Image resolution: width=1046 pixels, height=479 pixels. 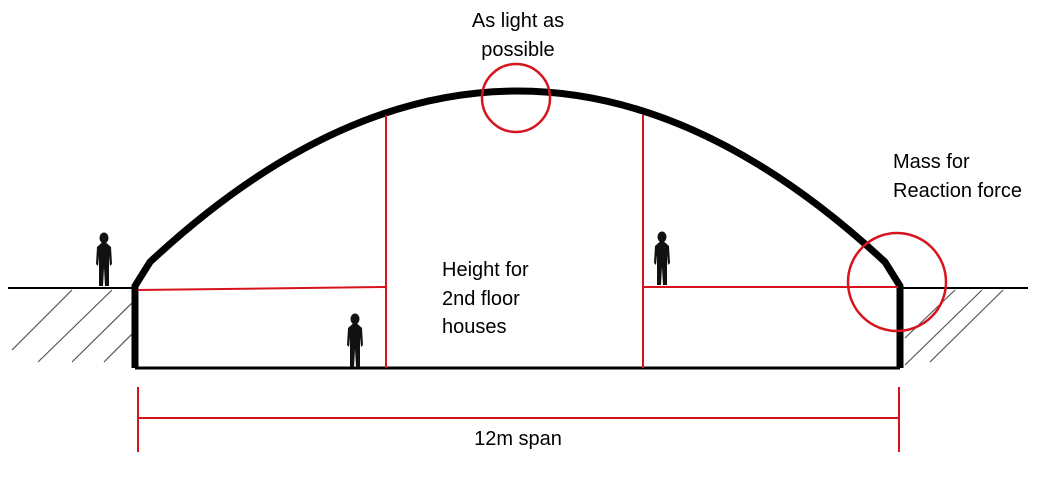 What do you see at coordinates (485, 270) in the screenshot?
I see `center-label-line1: Height for` at bounding box center [485, 270].